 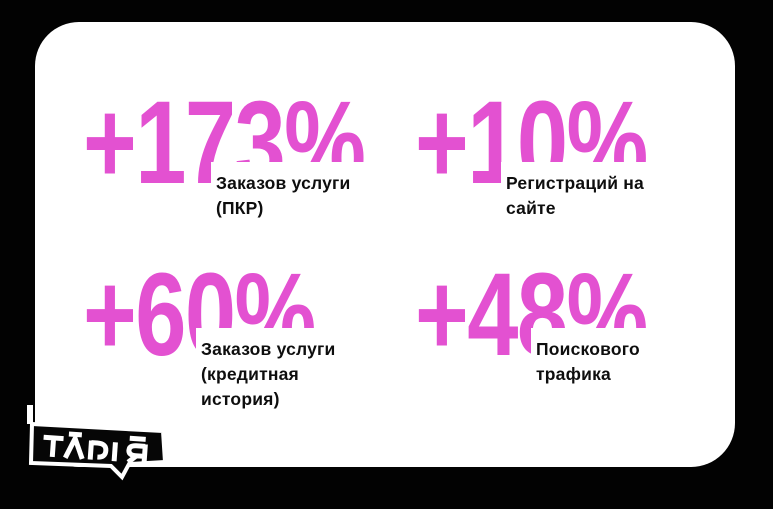 What do you see at coordinates (581, 193) in the screenshot?
I see `stat-label: Регистраций на сайте` at bounding box center [581, 193].